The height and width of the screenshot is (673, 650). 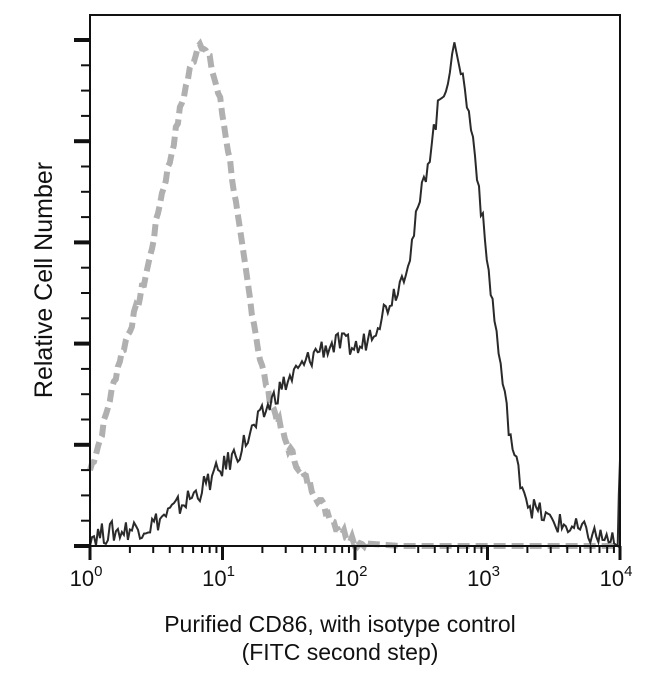 I want to click on x-axis-label: Purified CD86, with isotype control, so click(x=340, y=624).